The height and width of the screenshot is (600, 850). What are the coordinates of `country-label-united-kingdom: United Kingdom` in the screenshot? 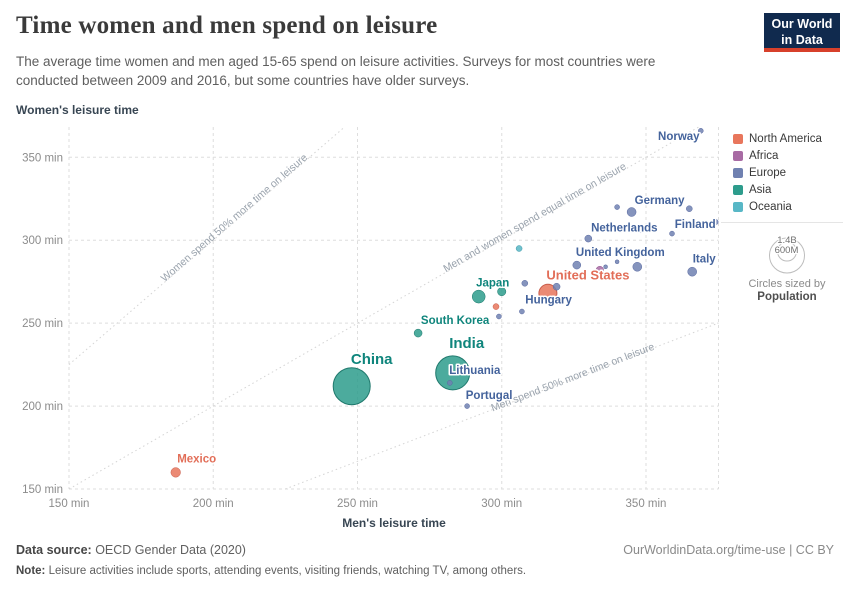 It's located at (620, 253).